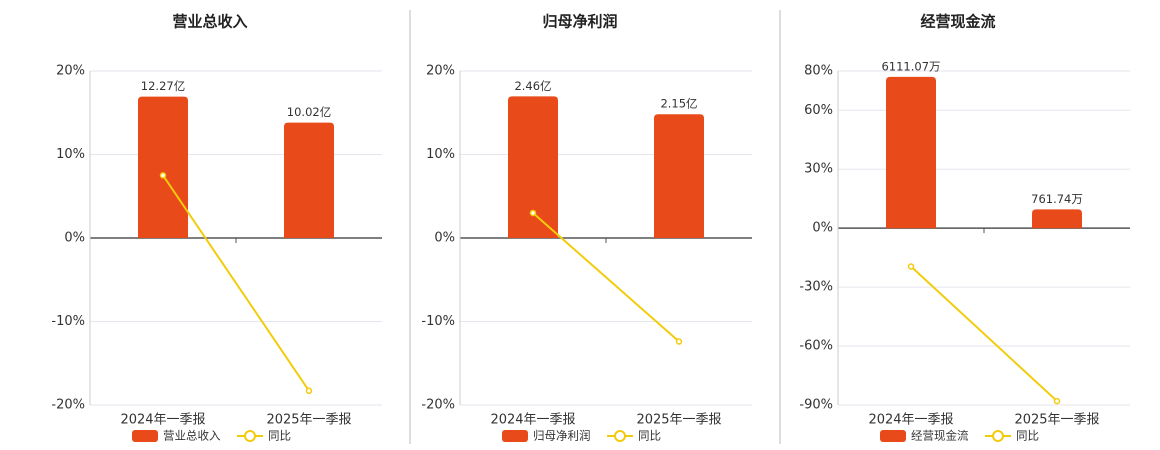 The width and height of the screenshot is (1160, 450). What do you see at coordinates (910, 66) in the screenshot?
I see `data-label: 6111.07万` at bounding box center [910, 66].